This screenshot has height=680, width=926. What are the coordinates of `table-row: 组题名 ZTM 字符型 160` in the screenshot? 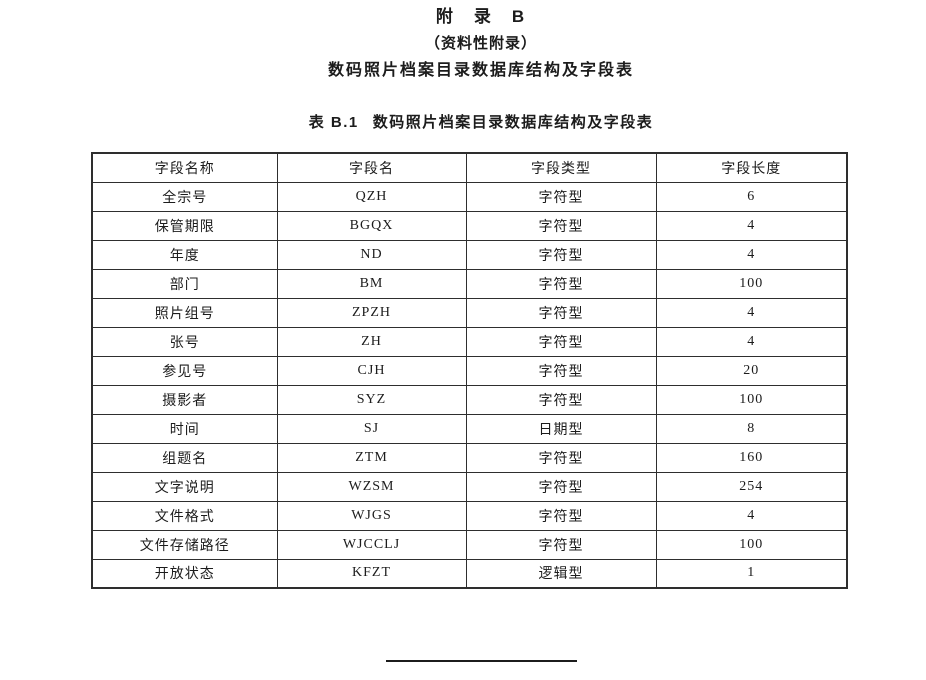 It's located at (469, 457).